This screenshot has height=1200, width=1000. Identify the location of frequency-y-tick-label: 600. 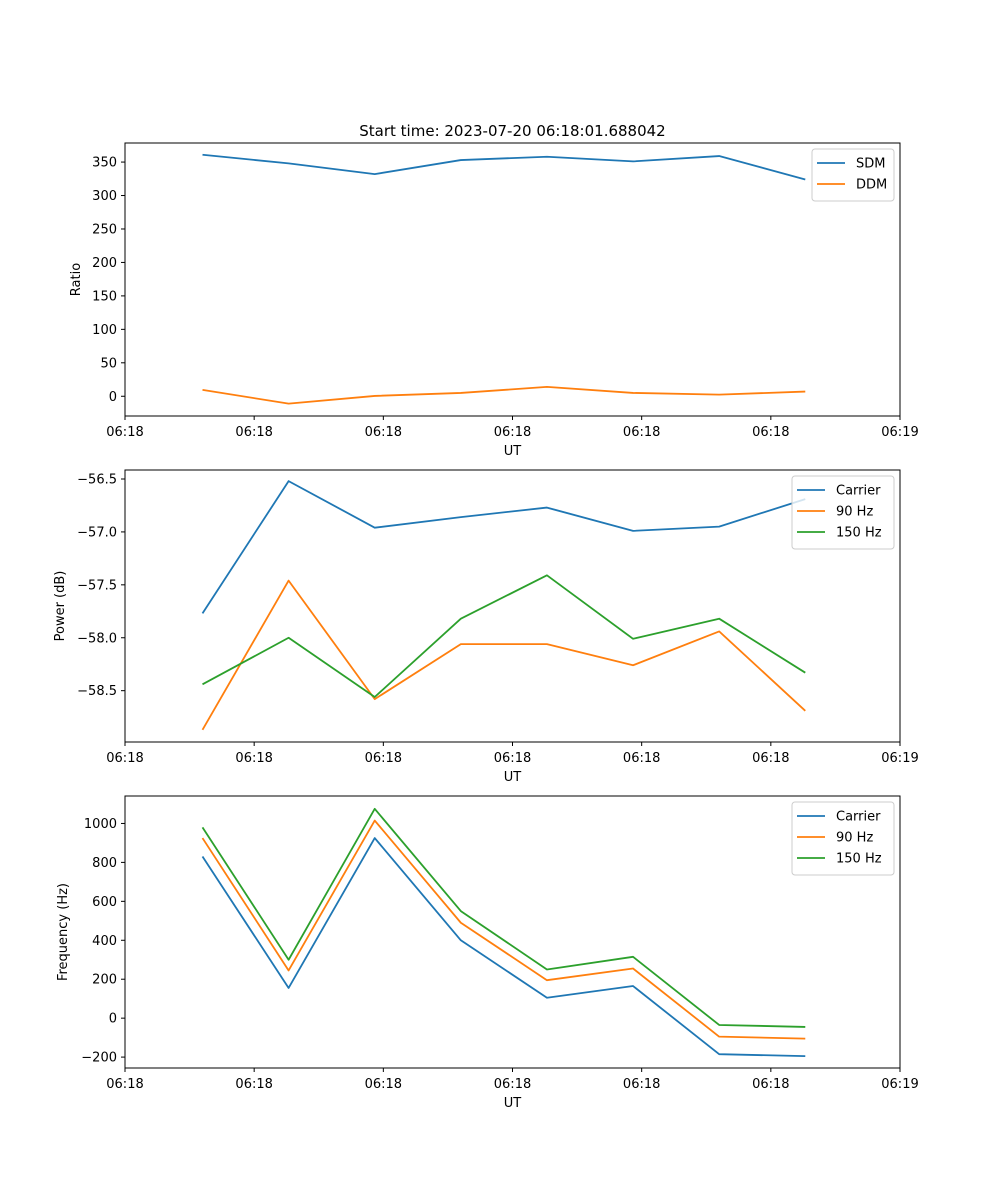
(104, 902).